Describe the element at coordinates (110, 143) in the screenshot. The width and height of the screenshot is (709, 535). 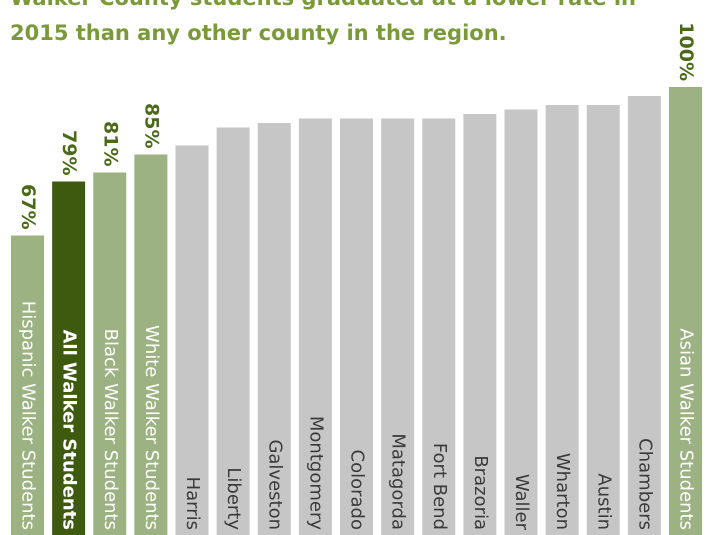
I see `value-label: 81%` at that location.